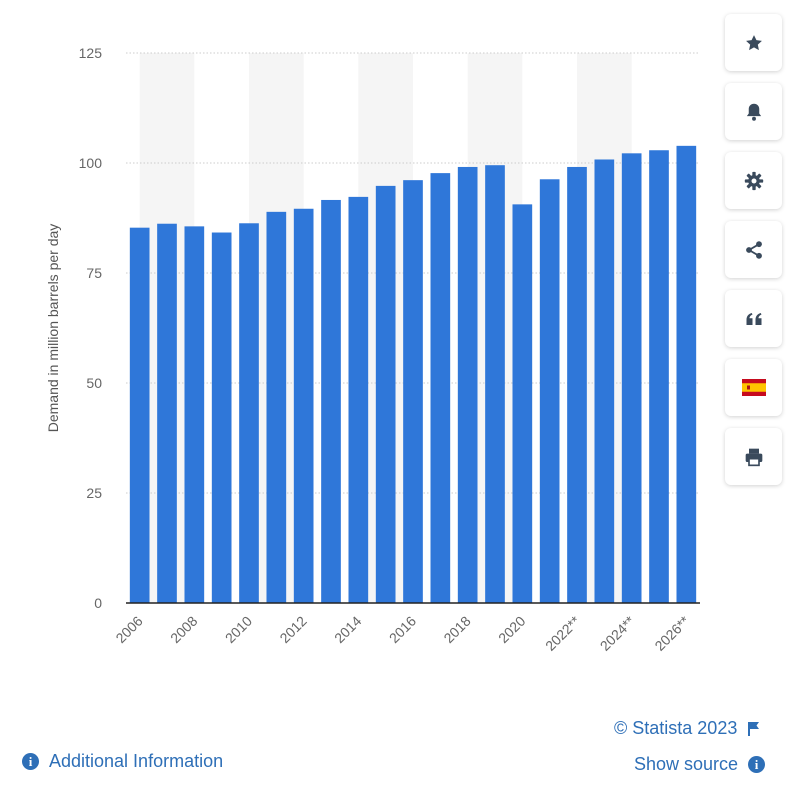 The width and height of the screenshot is (790, 788). Describe the element at coordinates (98, 603) in the screenshot. I see `y-tick-label: 0` at that location.